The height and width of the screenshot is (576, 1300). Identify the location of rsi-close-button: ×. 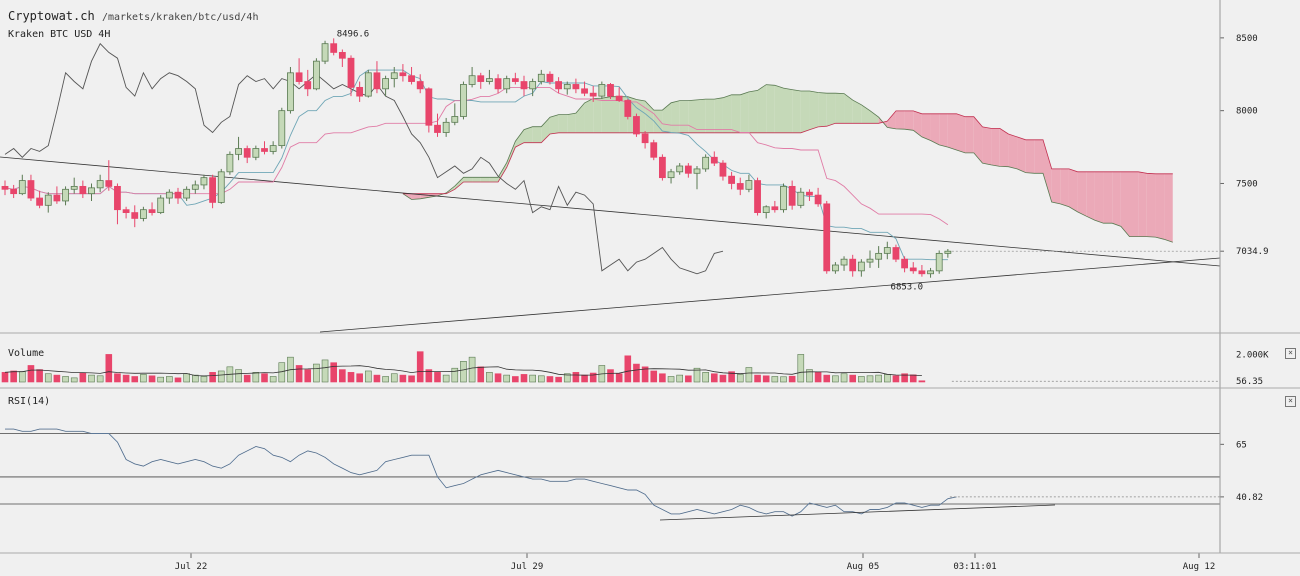
(1290, 401).